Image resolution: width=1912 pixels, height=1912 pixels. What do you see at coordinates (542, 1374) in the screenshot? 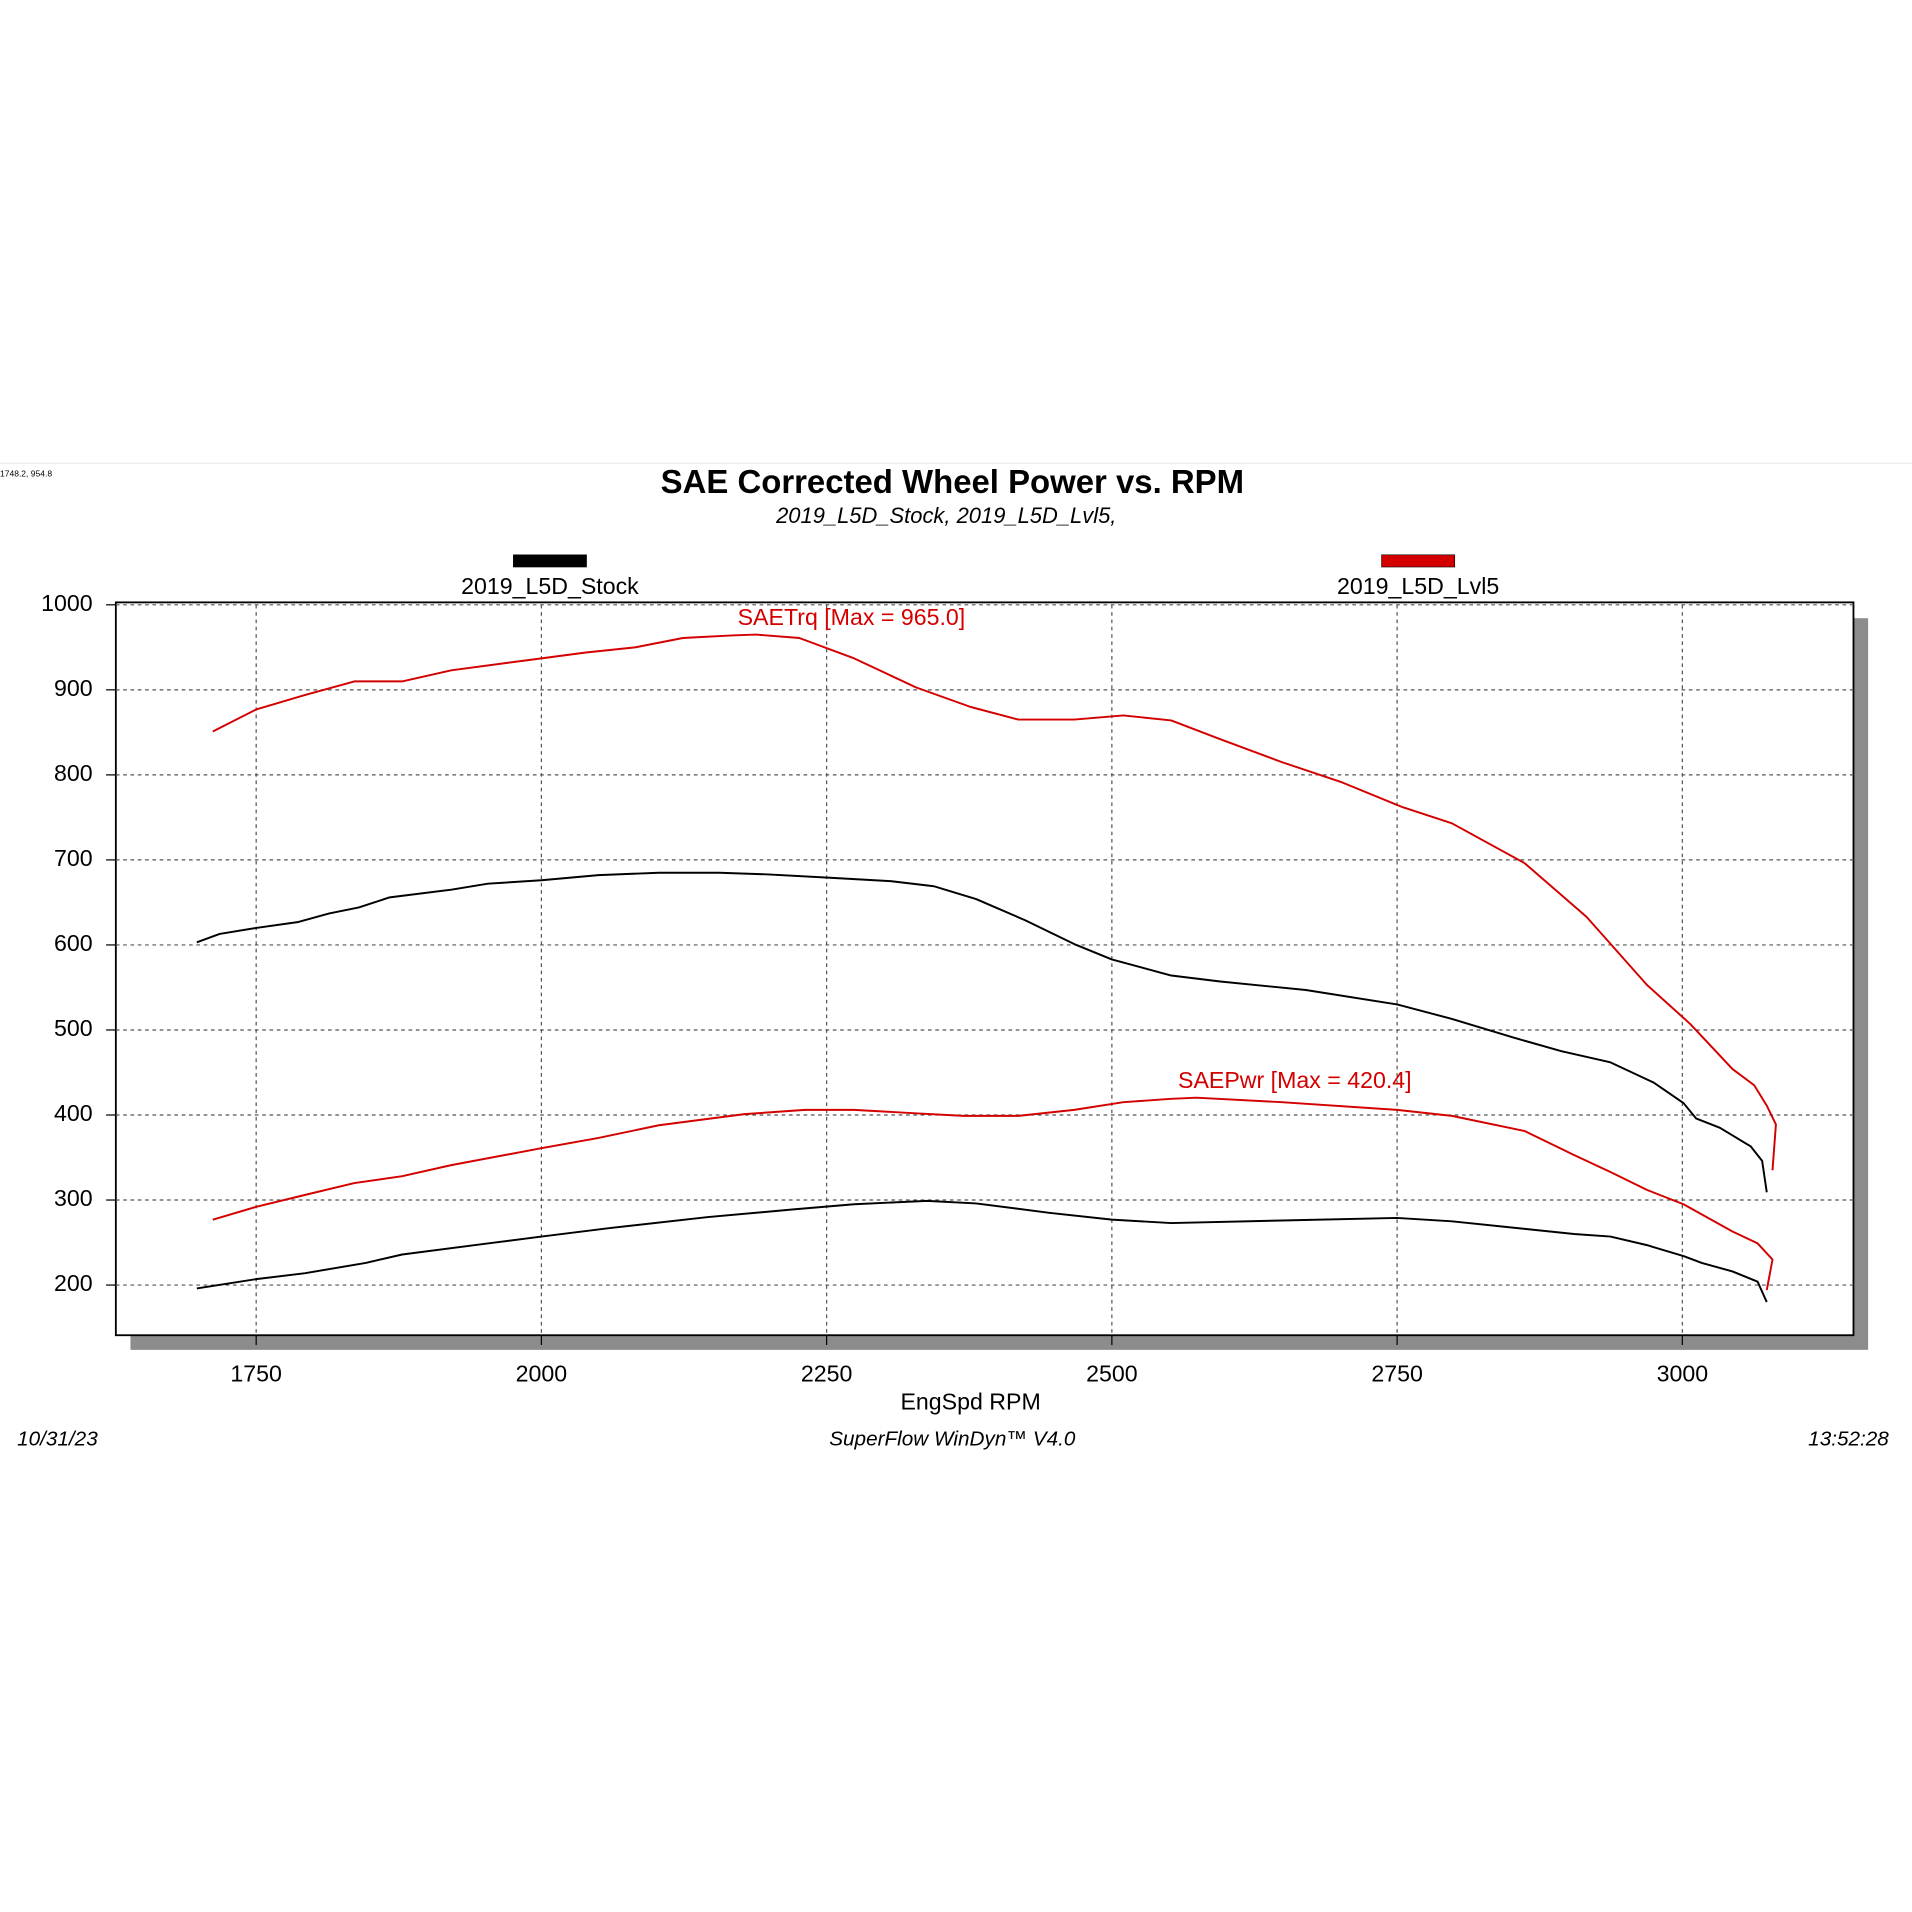
I see `x-tick-label: 2000` at bounding box center [542, 1374].